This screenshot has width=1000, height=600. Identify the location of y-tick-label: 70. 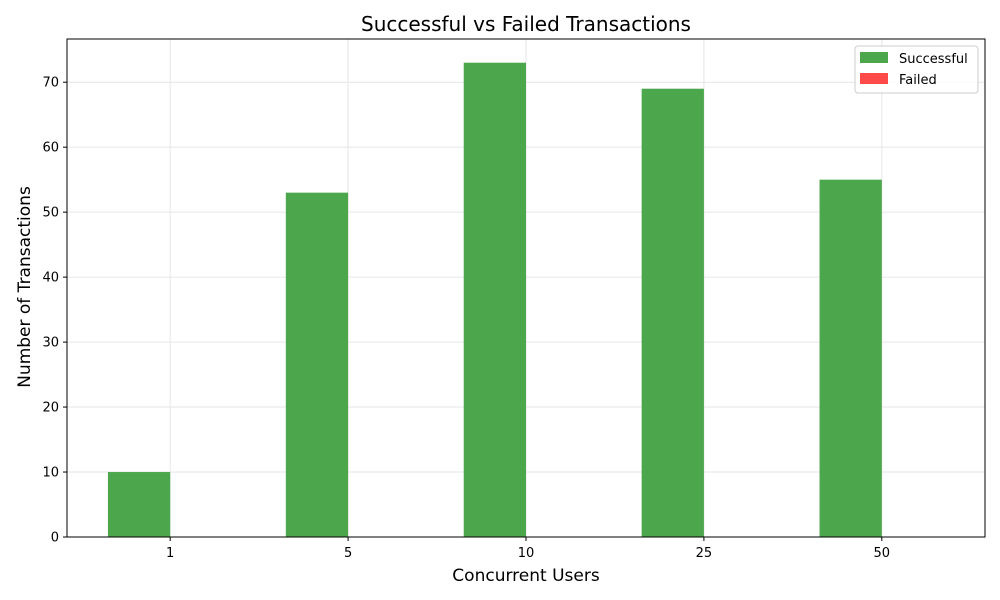
(50, 83).